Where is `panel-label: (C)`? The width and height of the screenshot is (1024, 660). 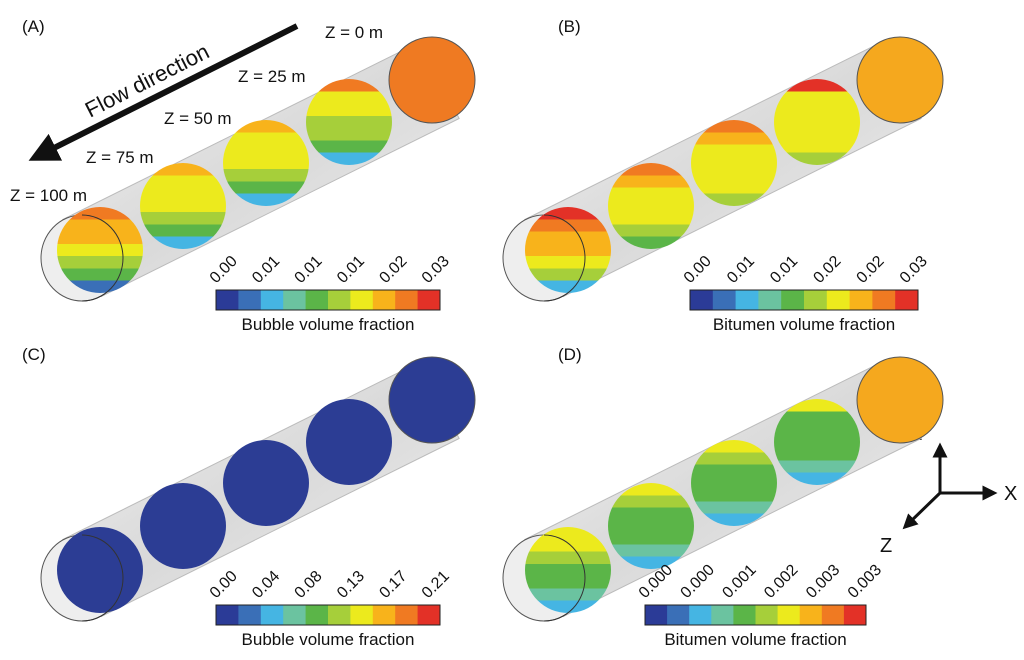
panel-label: (C) is located at coordinates (34, 354).